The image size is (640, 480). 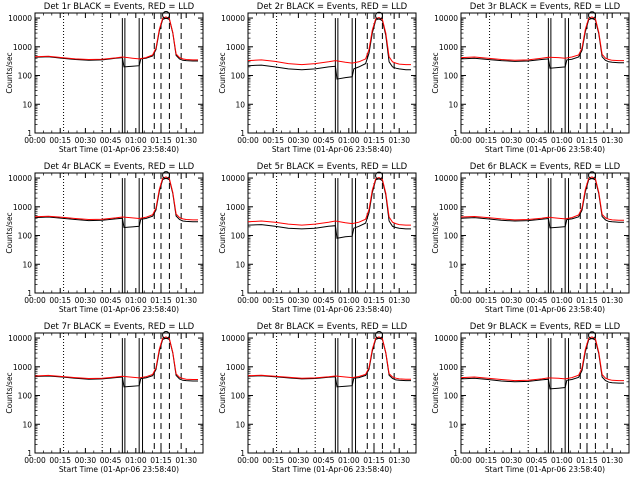 What do you see at coordinates (587, 460) in the screenshot?
I see `panel-9-xtick-label: 01:15` at bounding box center [587, 460].